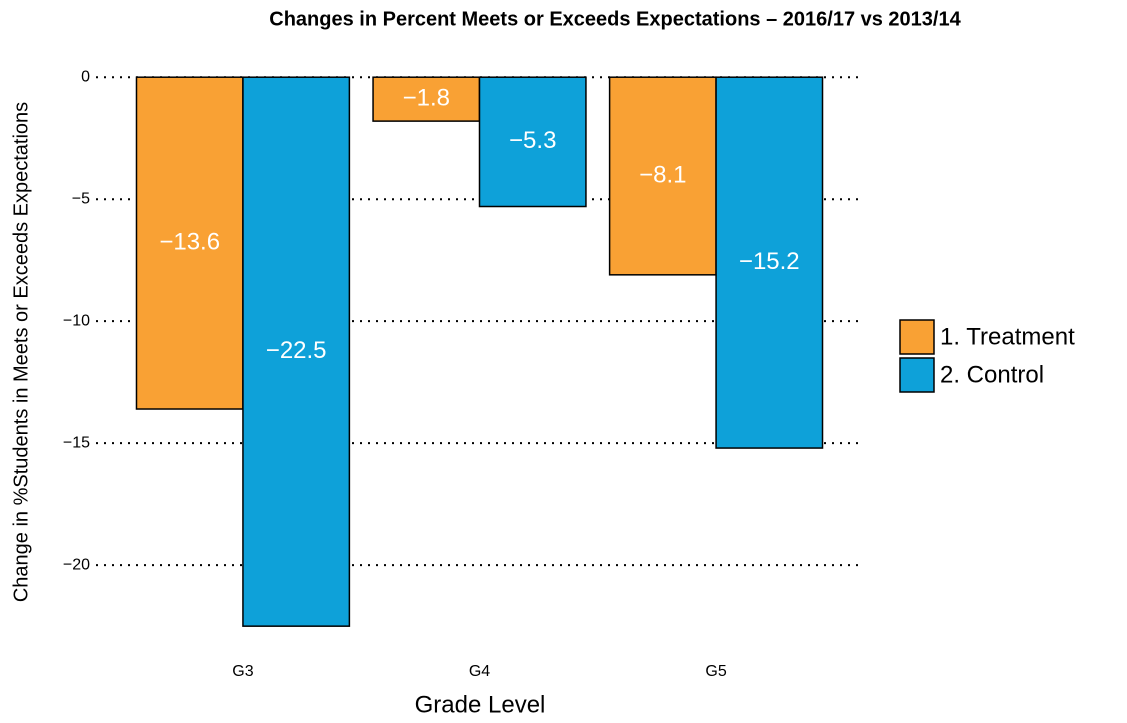 This screenshot has height=723, width=1127. Describe the element at coordinates (76, 320) in the screenshot. I see `y-tick-label: −10` at that location.